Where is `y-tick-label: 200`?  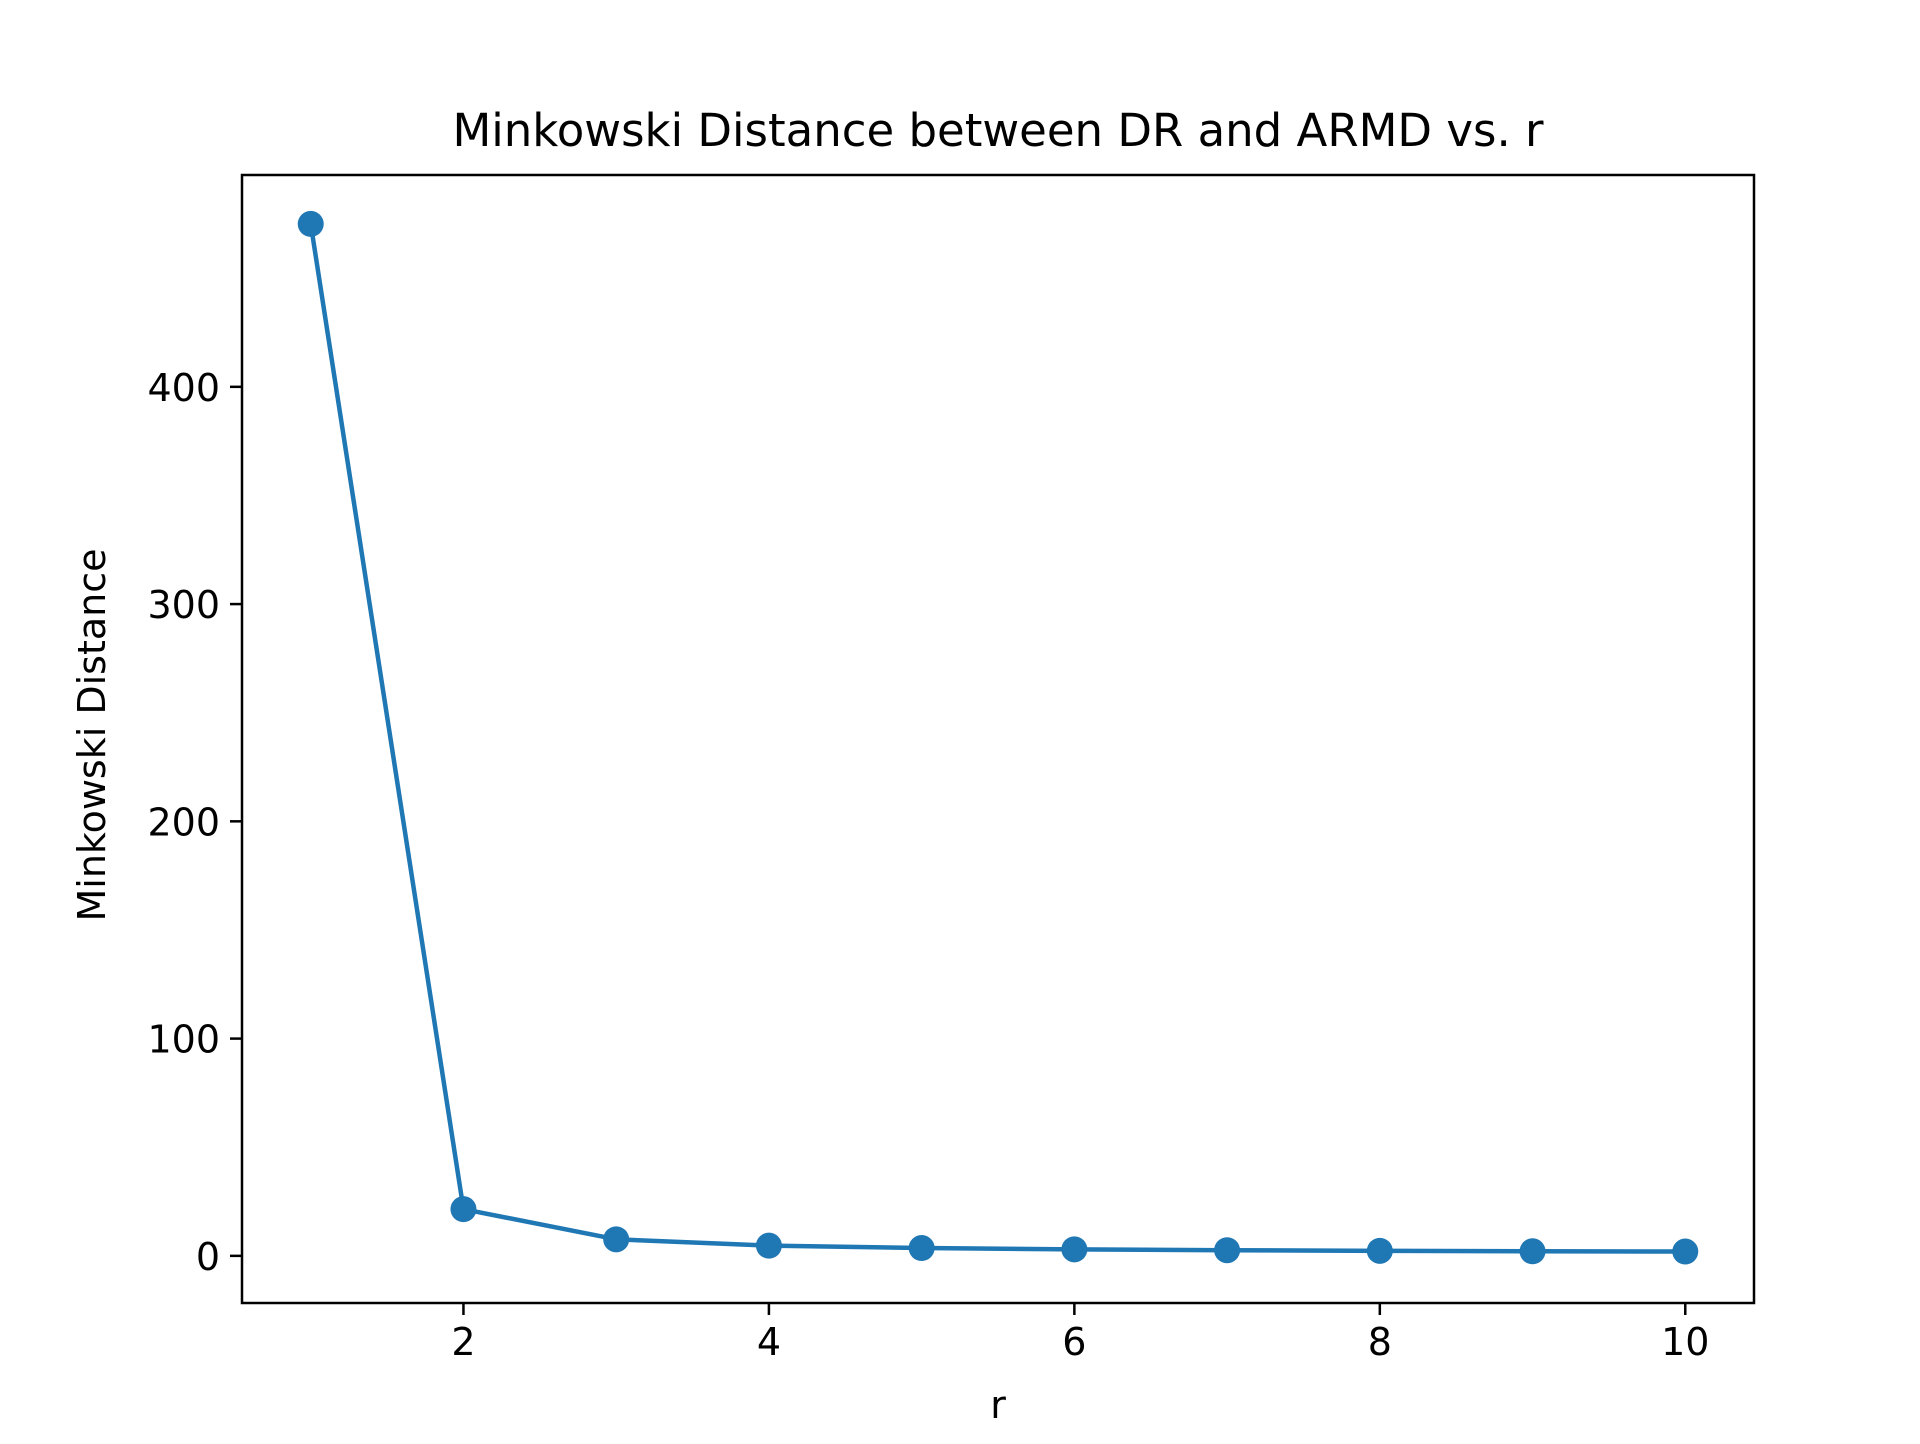
y-tick-label: 200 is located at coordinates (183, 822).